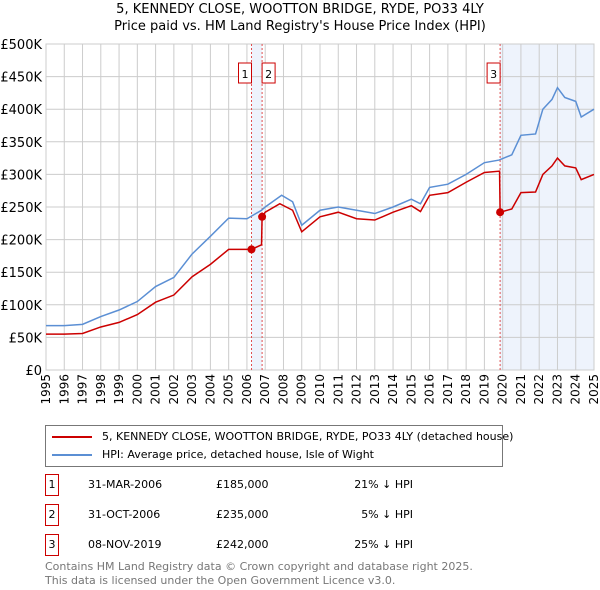 This screenshot has width=600, height=590. I want to click on sale-hpi-diff: 25% ↓ HPI, so click(383, 544).